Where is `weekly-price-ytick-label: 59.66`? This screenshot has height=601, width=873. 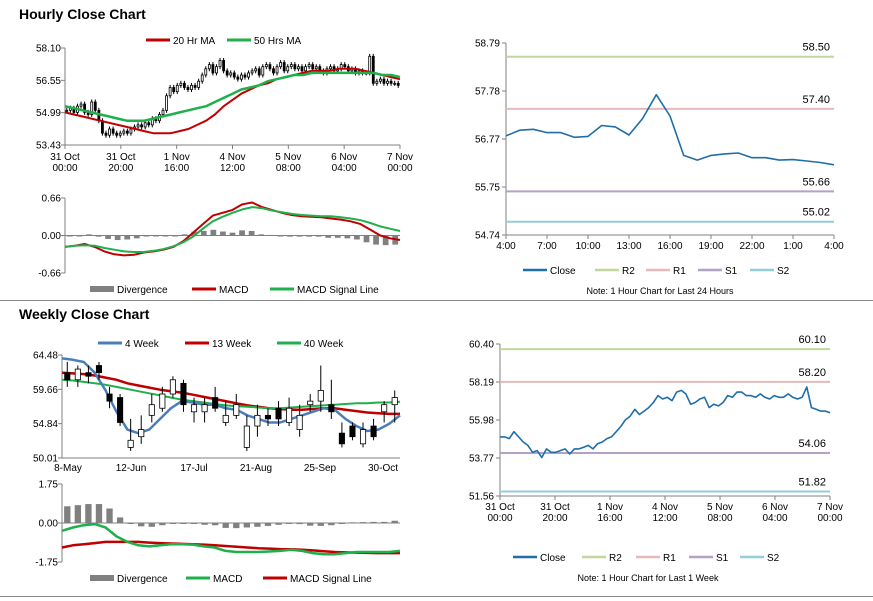
weekly-price-ytick-label: 59.66 is located at coordinates (45, 390).